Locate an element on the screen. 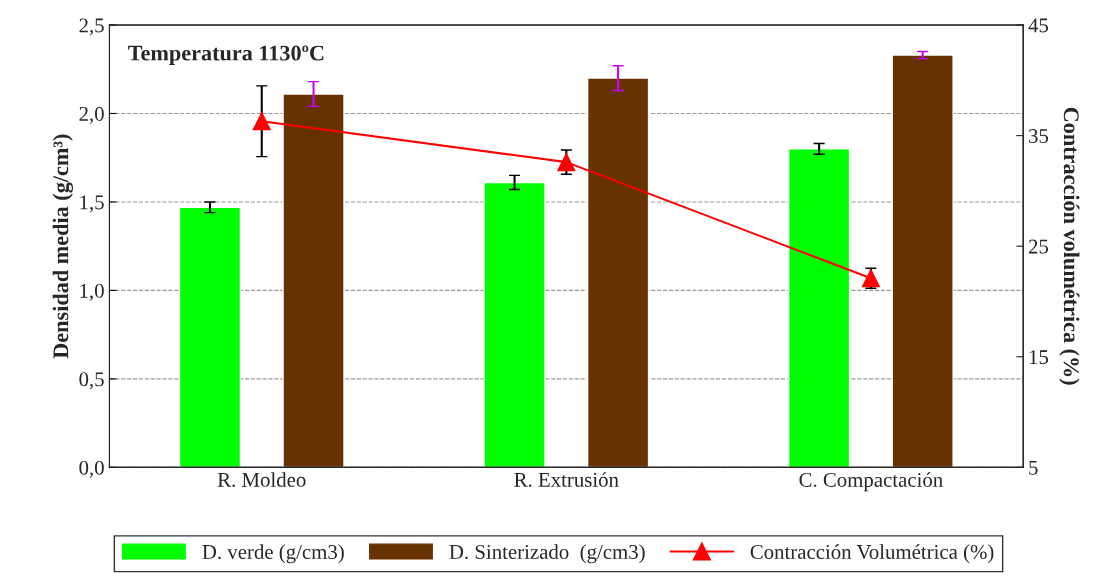 This screenshot has width=1117, height=582. x-tick-label: C. Compactación is located at coordinates (871, 482).